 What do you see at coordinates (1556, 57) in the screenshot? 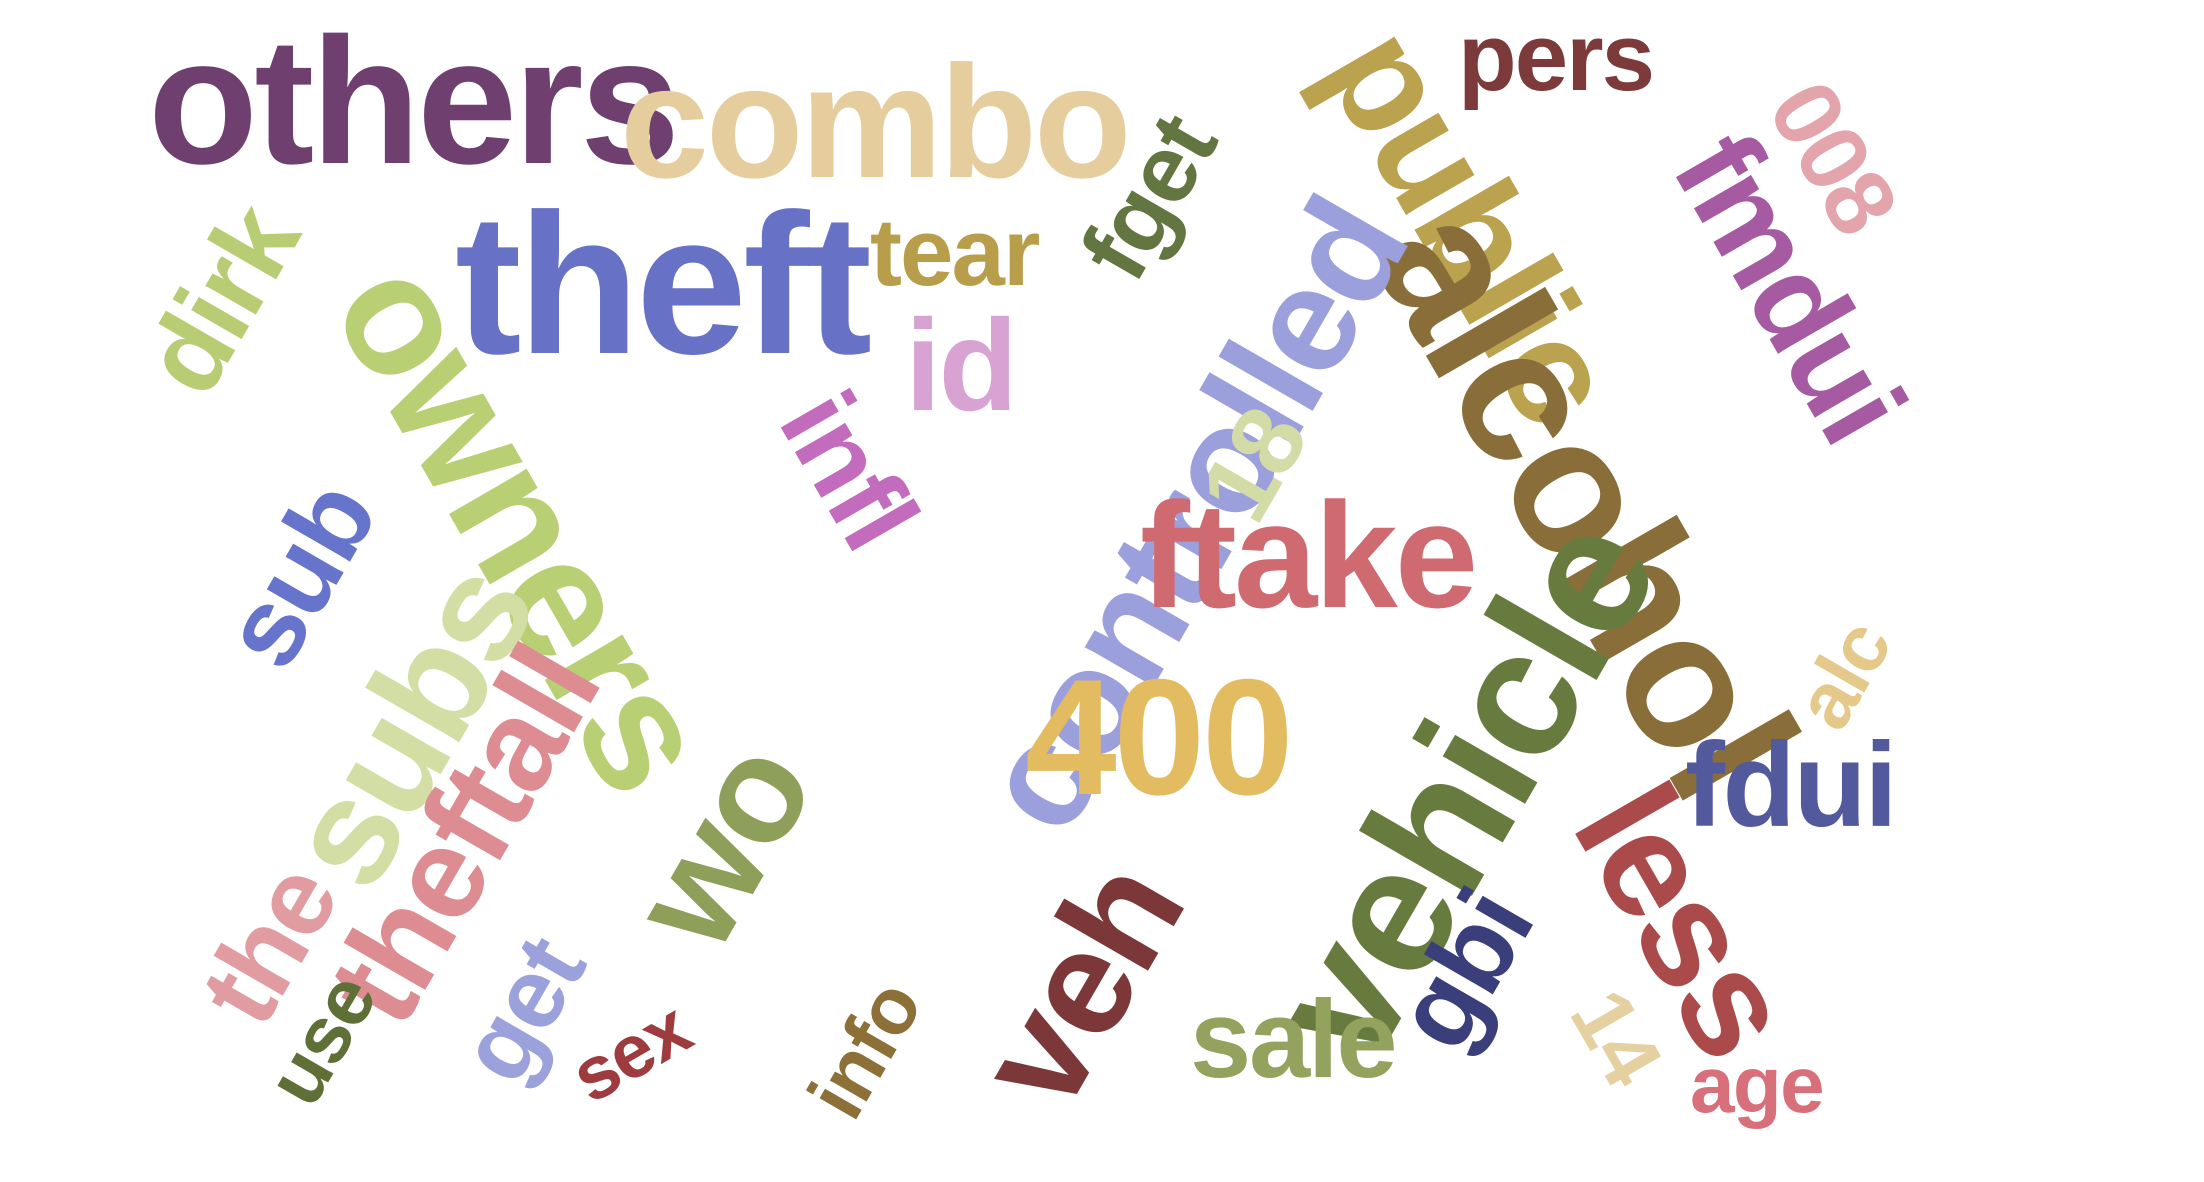
I see `word-pers: pers` at bounding box center [1556, 57].